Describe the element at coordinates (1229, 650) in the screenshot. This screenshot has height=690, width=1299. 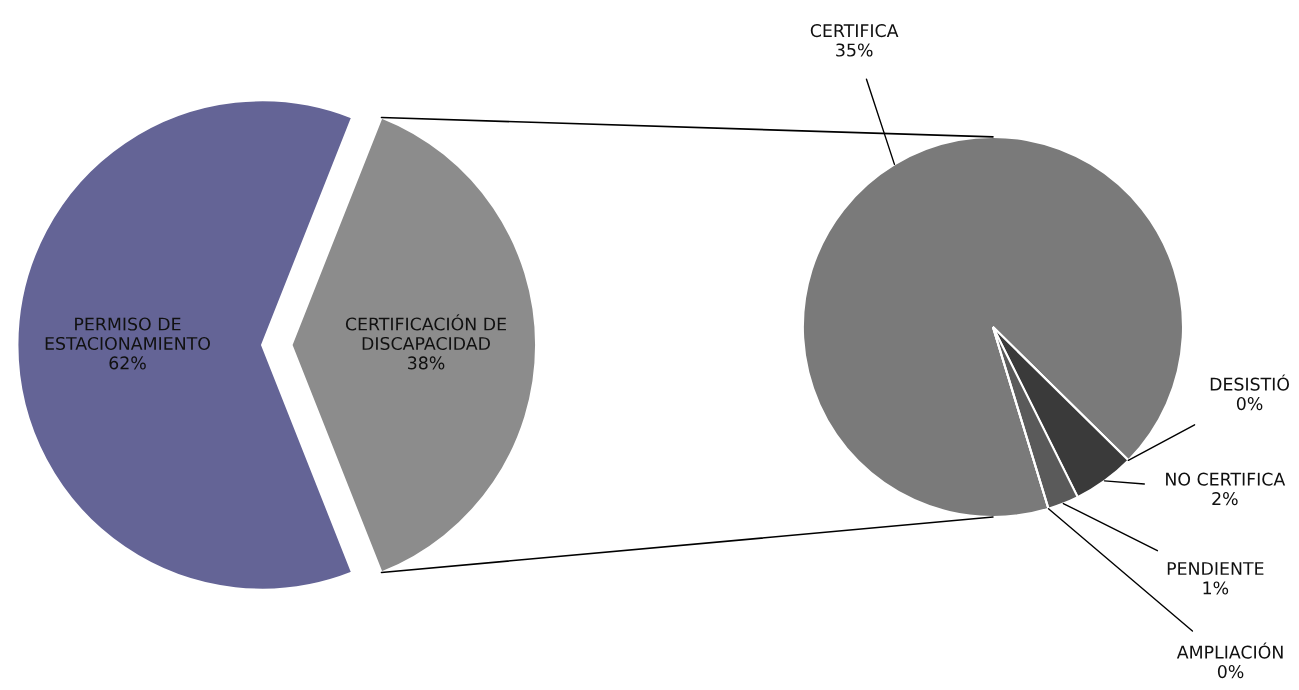
I see `category-label: AMPLIACIÓN` at that location.